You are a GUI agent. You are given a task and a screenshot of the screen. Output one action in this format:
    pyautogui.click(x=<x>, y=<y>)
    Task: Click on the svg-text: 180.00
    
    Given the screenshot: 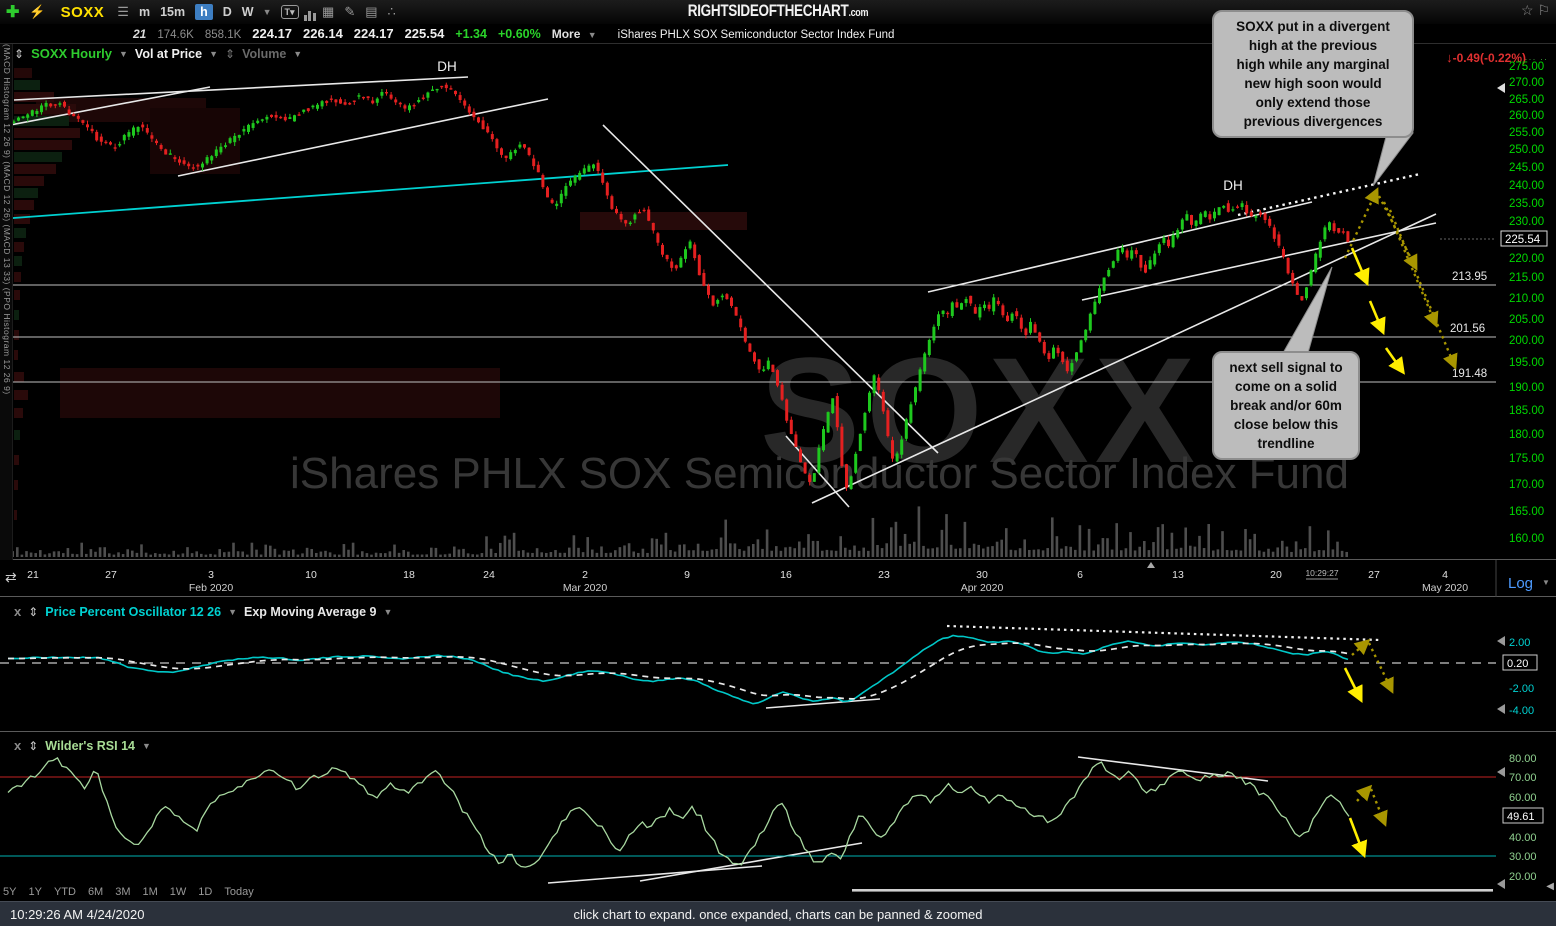 What is the action you would take?
    pyautogui.click(x=1526, y=435)
    